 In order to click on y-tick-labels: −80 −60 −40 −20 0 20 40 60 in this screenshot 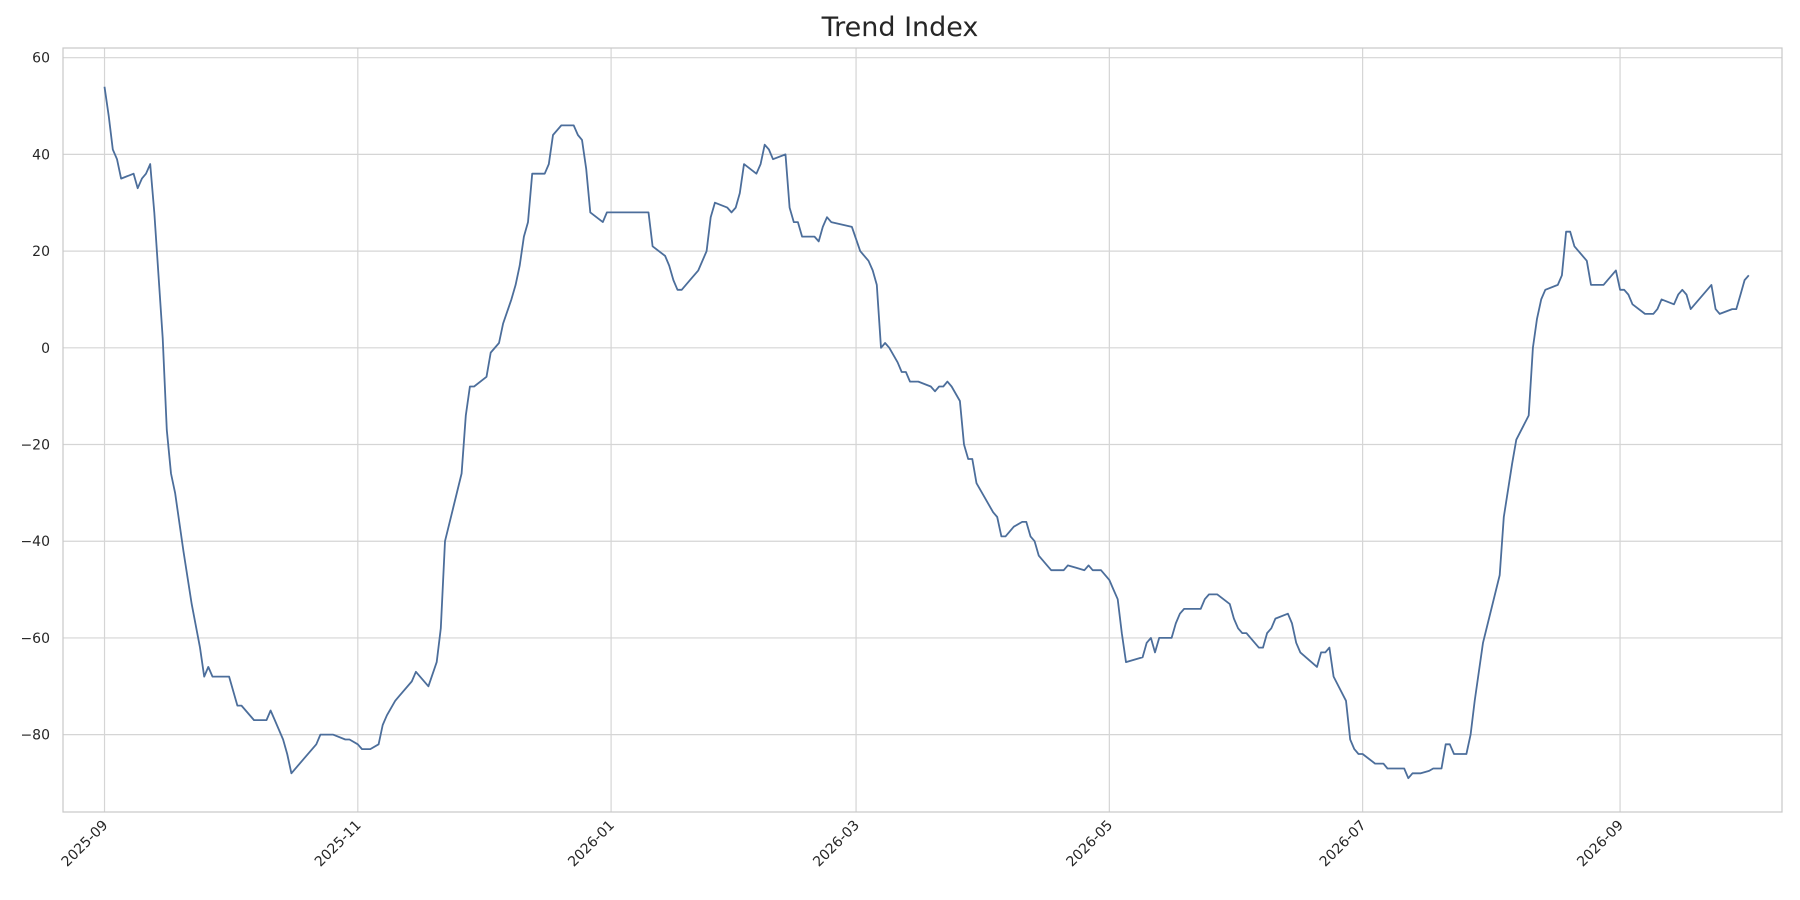, I will do `click(35, 397)`.